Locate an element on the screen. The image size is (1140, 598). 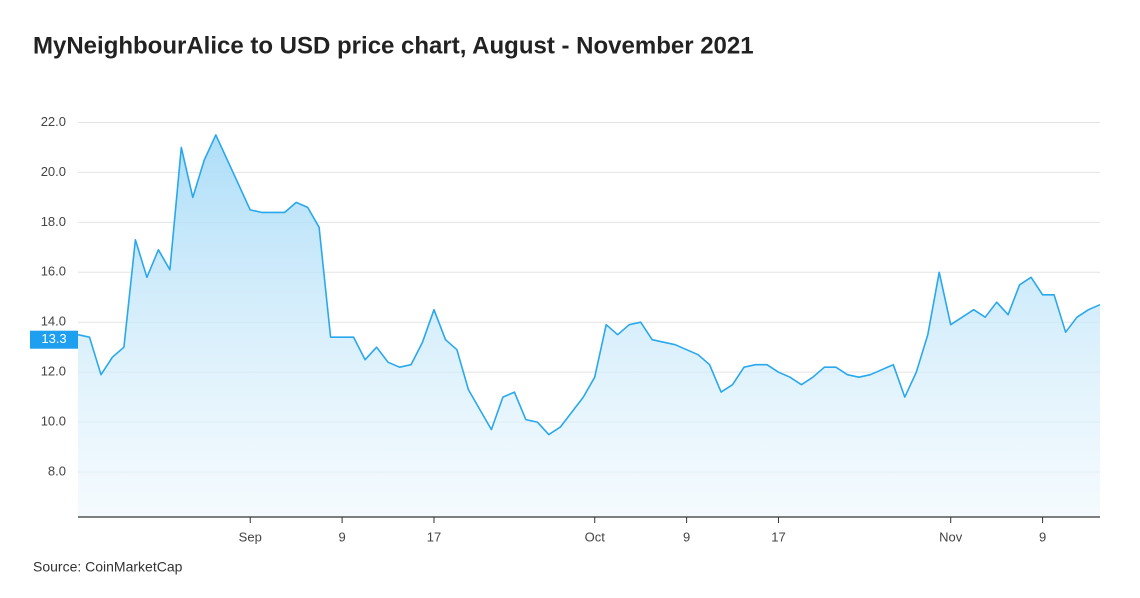
y-tick-label: 20.0 is located at coordinates (53, 171).